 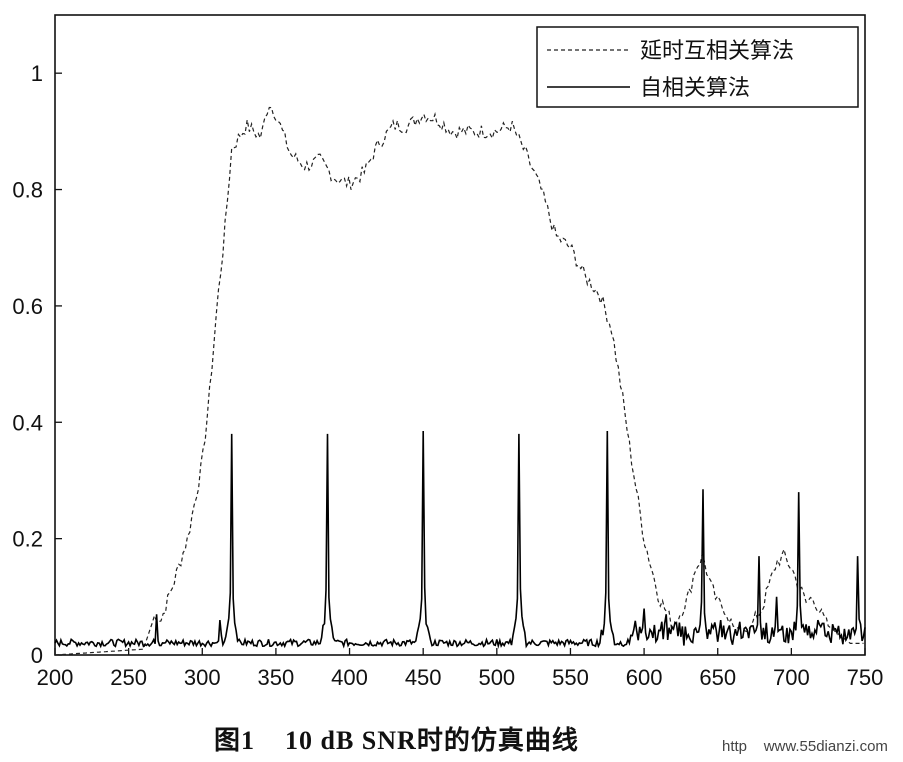 What do you see at coordinates (570, 677) in the screenshot?
I see `x-tick-label: 550` at bounding box center [570, 677].